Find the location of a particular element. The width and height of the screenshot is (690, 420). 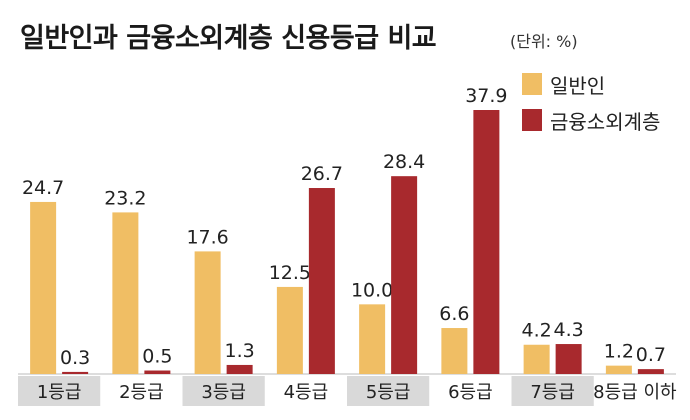

legend-swatch-excluded is located at coordinates (532, 120).